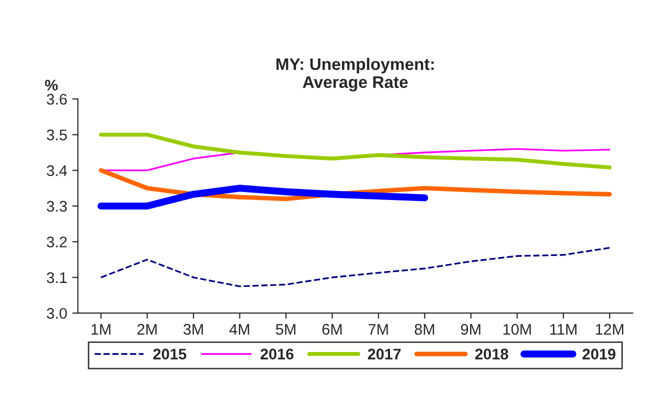 This screenshot has height=404, width=649. Describe the element at coordinates (147, 329) in the screenshot. I see `x-tick-label: 2M` at that location.